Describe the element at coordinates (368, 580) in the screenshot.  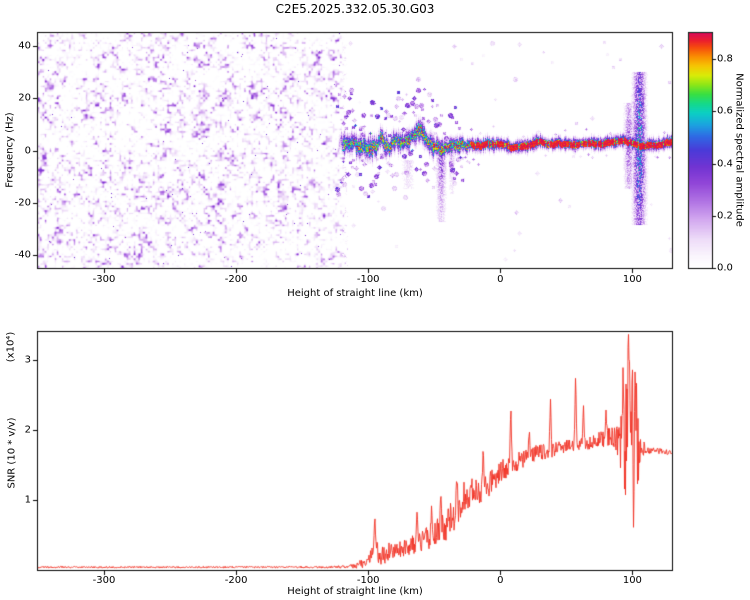
I see `snr-x-tick-label: -100` at that location.